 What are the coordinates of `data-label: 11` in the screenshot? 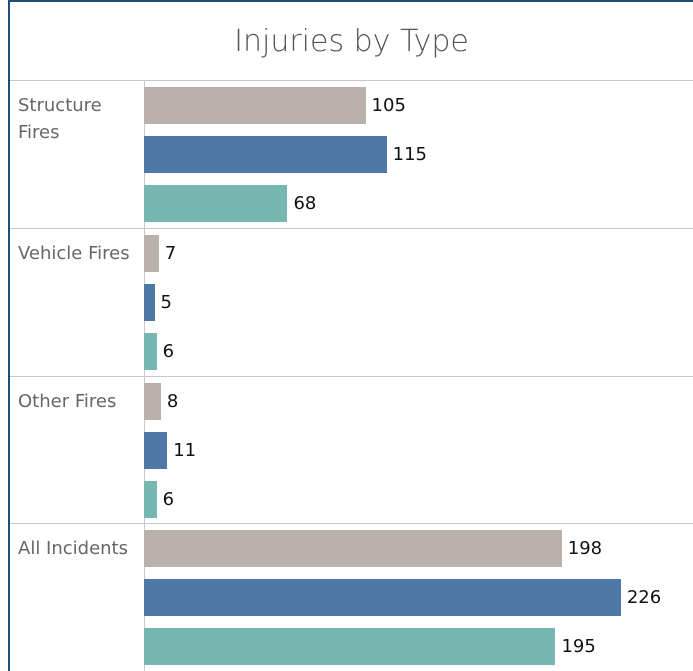 It's located at (185, 450).